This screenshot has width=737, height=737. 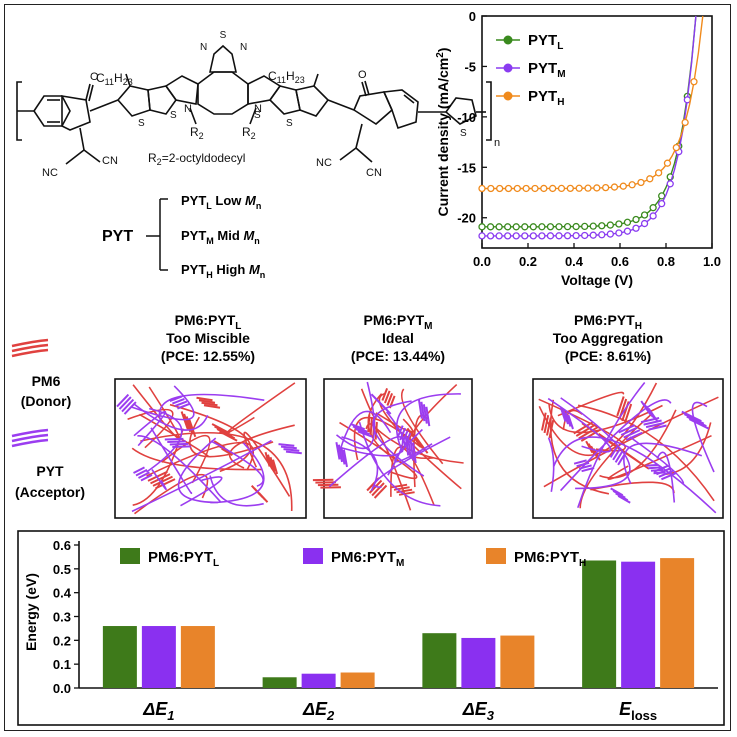 I want to click on atom-n-pyrrole-left: N, so click(x=188, y=109).